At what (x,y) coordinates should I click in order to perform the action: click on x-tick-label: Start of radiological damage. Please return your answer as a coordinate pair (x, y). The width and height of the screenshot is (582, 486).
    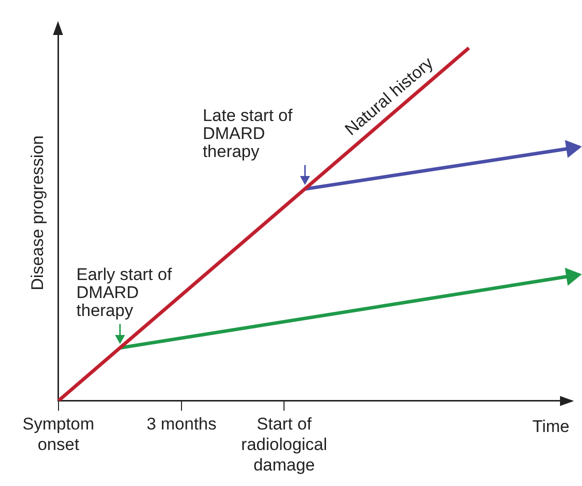
    Looking at the image, I should click on (284, 444).